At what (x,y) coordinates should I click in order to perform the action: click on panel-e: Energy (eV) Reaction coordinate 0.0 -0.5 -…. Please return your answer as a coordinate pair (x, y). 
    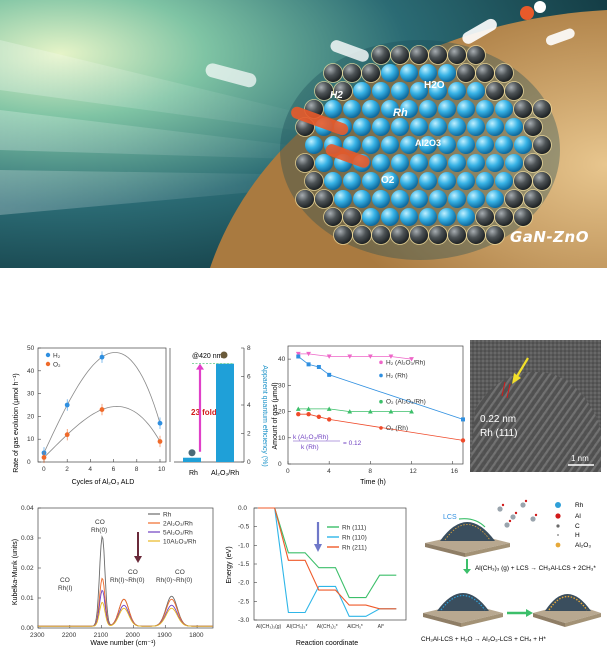
    Looking at the image, I should click on (317, 576).